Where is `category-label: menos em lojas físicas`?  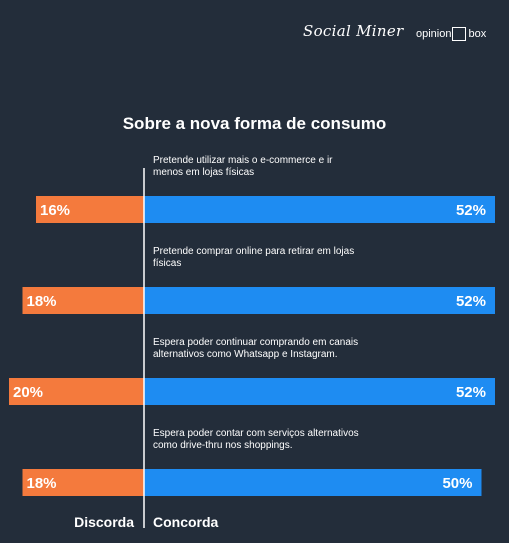 category-label: menos em lojas físicas is located at coordinates (203, 172).